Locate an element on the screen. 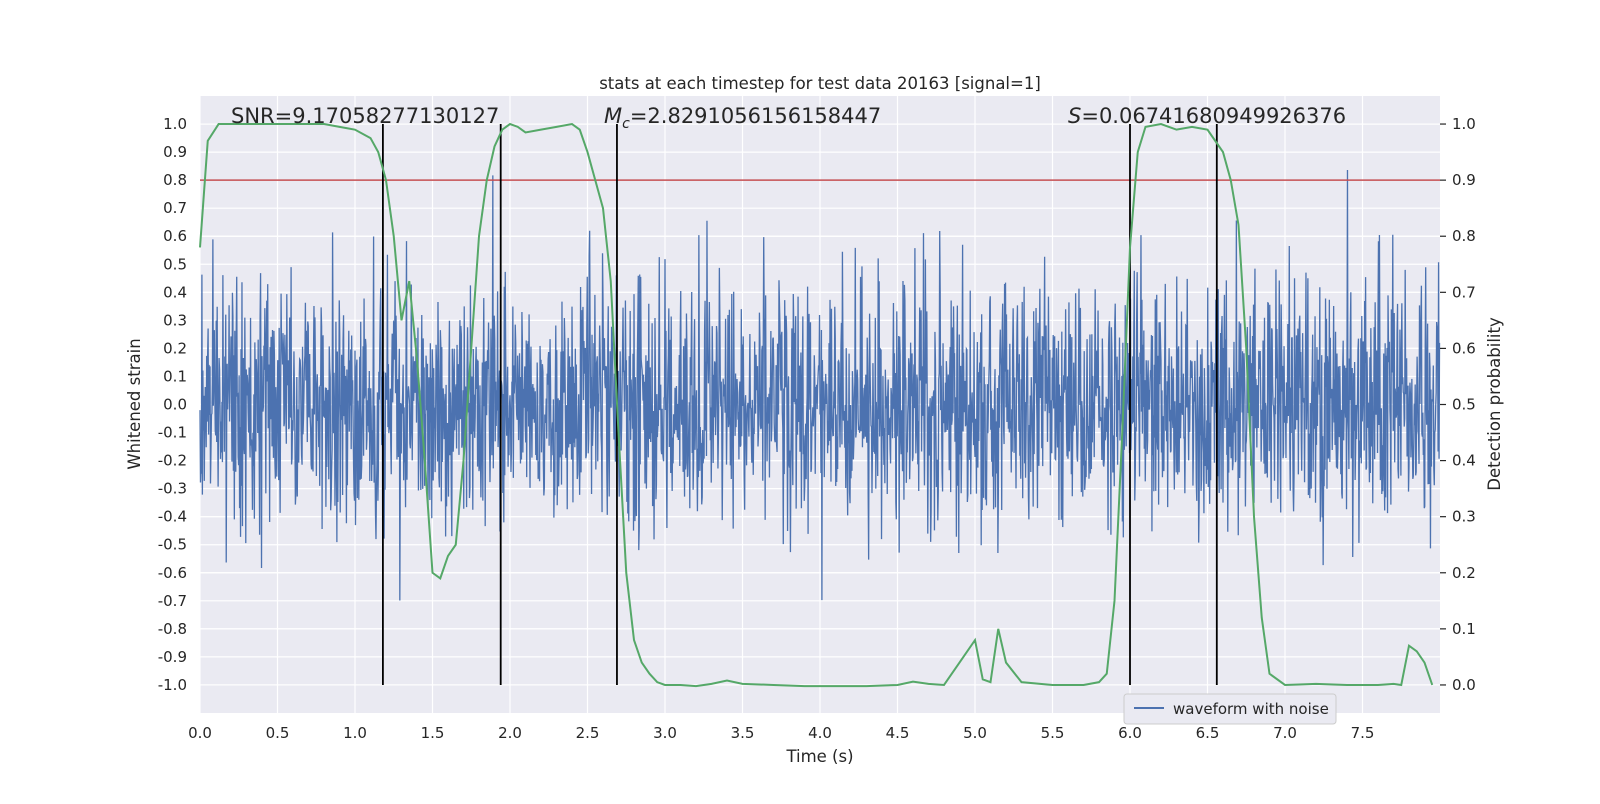 This screenshot has width=1600, height=804. y-left-tick-label: -0.7 is located at coordinates (172, 601).